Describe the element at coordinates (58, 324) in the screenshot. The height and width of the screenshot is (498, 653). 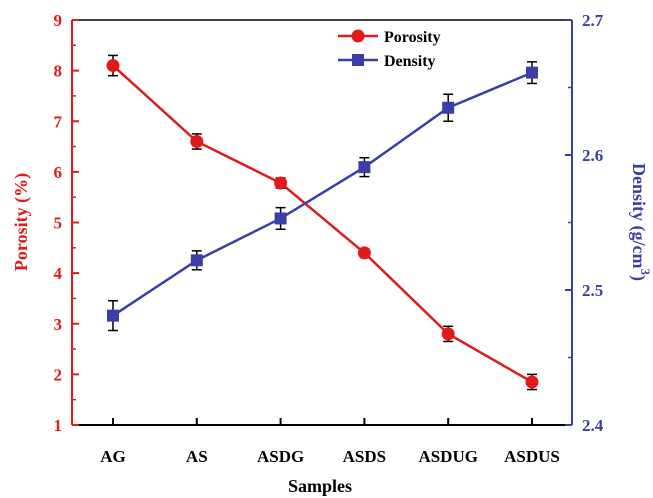
I see `y-left-tick-label: 3` at that location.